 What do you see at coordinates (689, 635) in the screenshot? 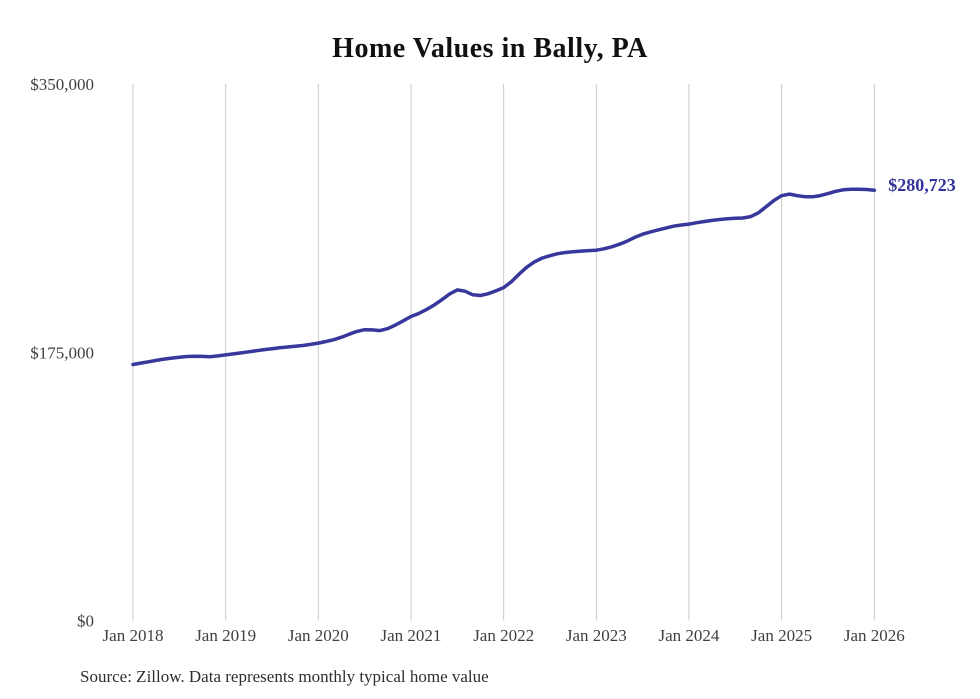
I see `x-tick-label: Jan 2024` at bounding box center [689, 635].